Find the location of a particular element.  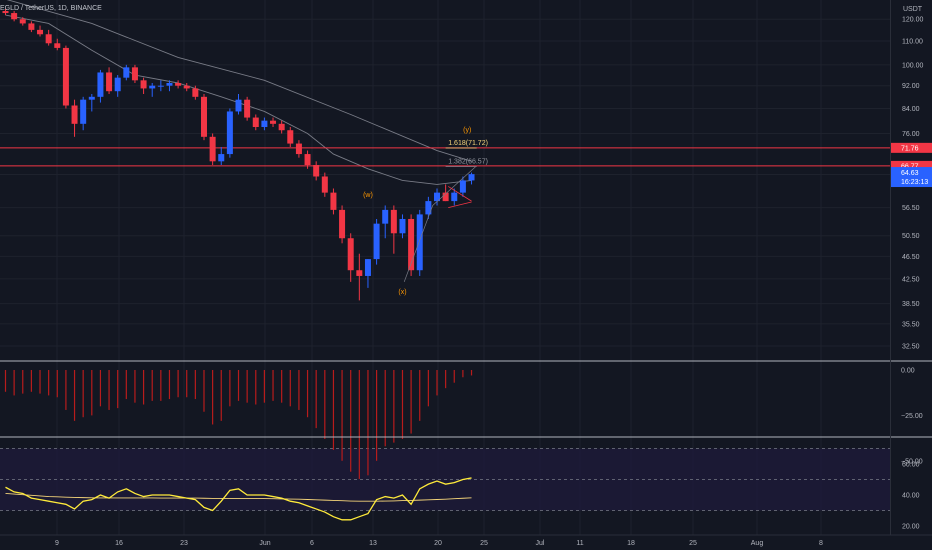

moving-average-line is located at coordinates (239, 81).